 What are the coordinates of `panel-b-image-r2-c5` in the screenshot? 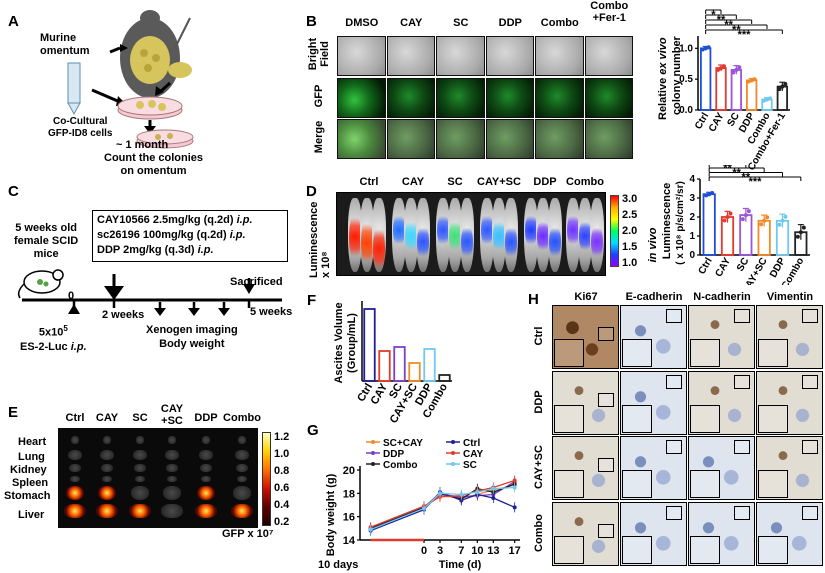 It's located at (608, 139).